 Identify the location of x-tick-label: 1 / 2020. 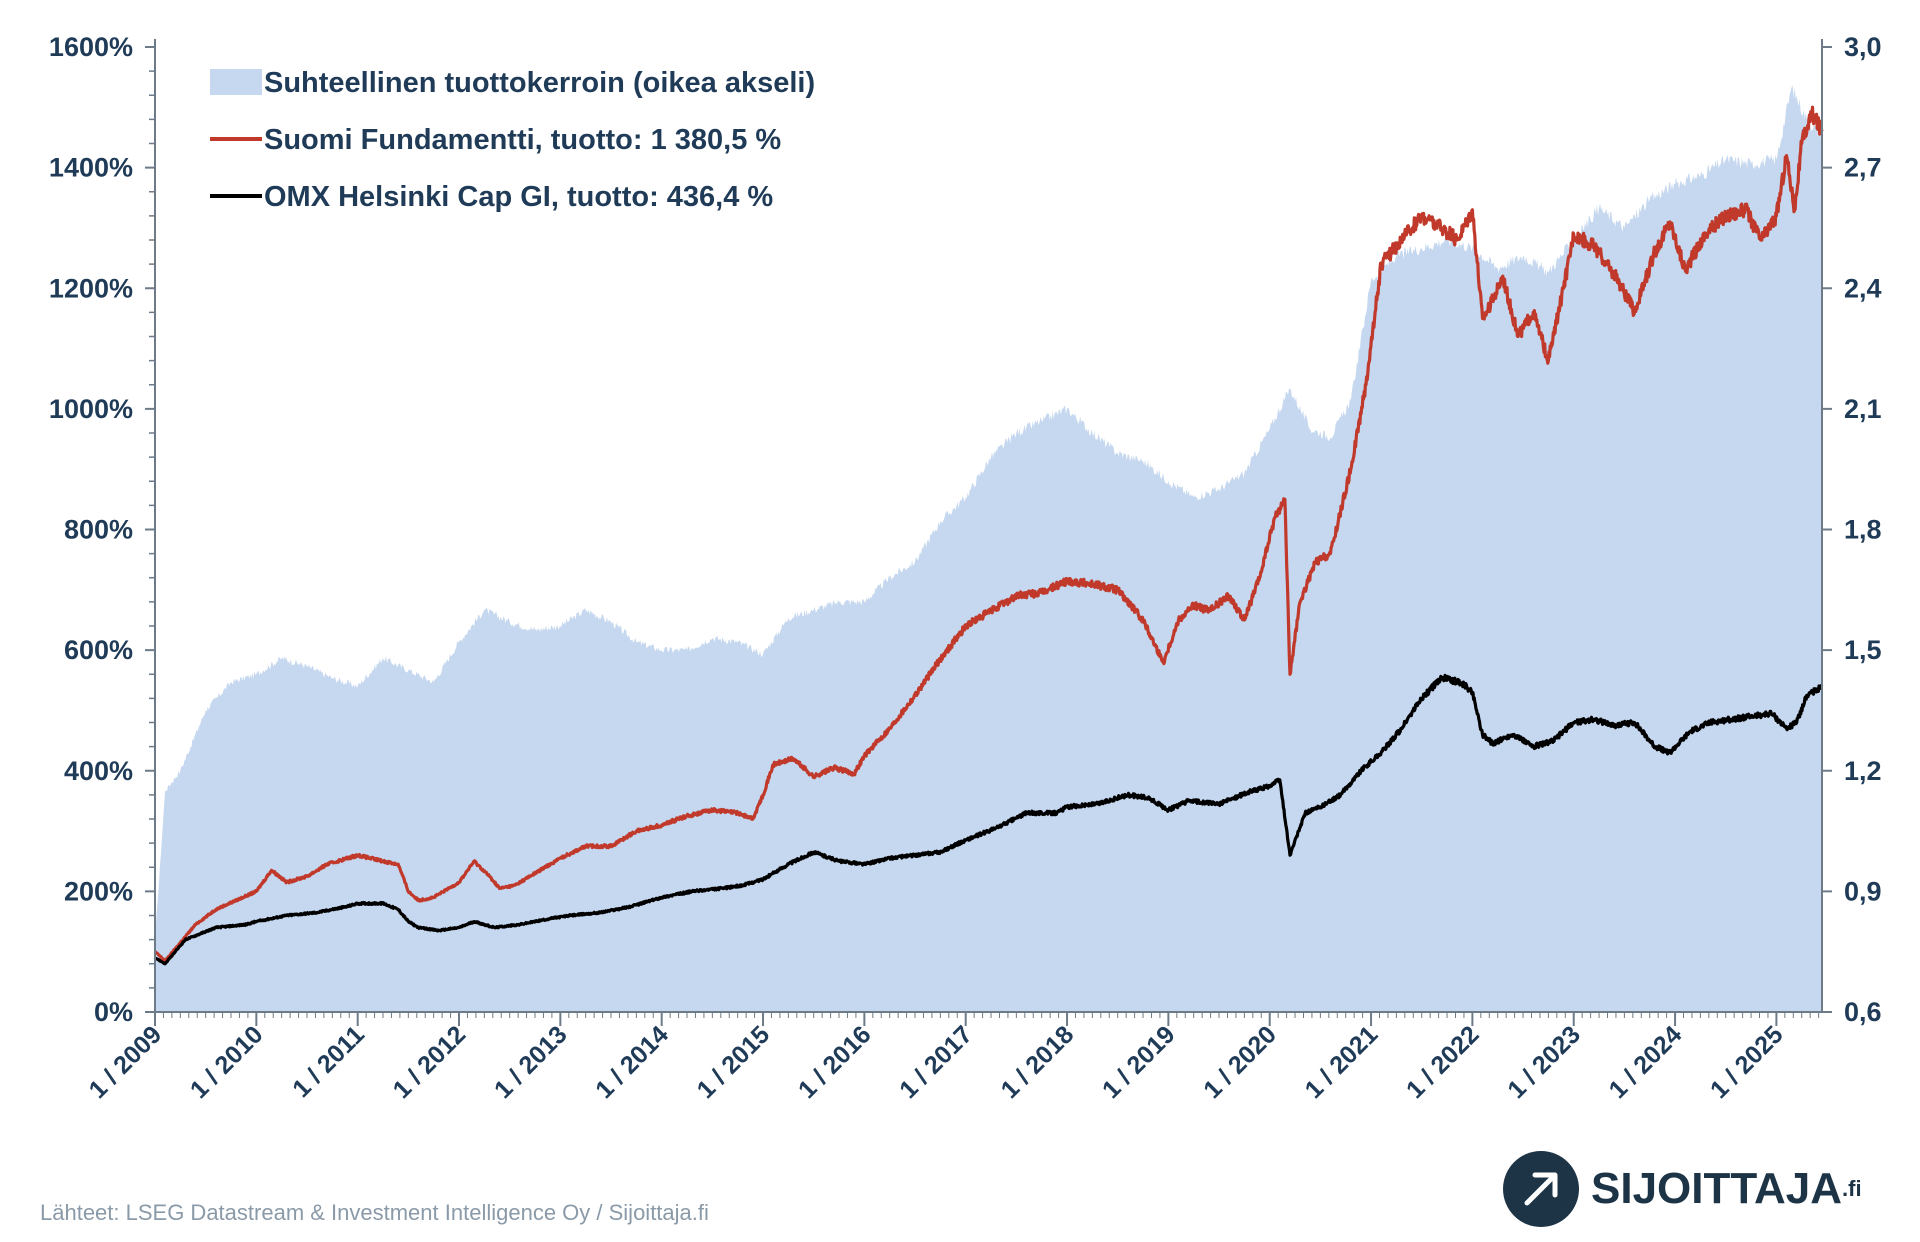
(1240, 1062).